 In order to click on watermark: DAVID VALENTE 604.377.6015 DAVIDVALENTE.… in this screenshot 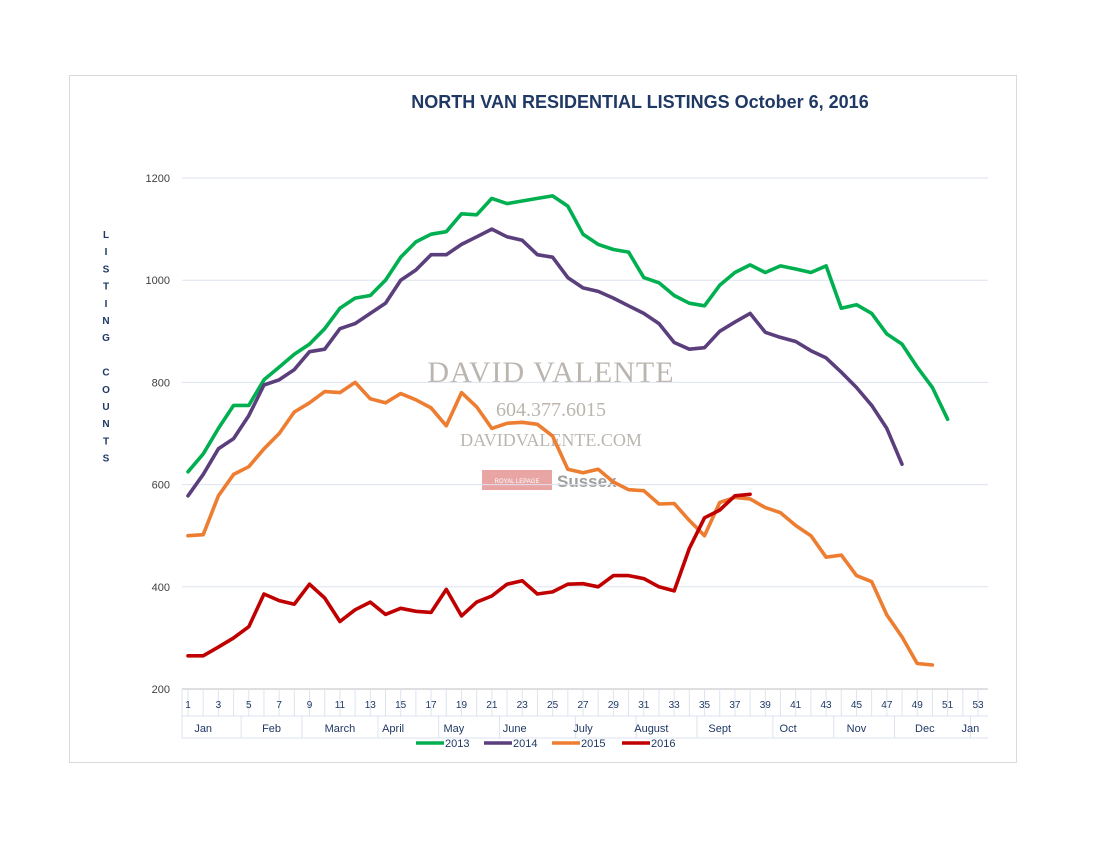, I will do `click(550, 423)`.